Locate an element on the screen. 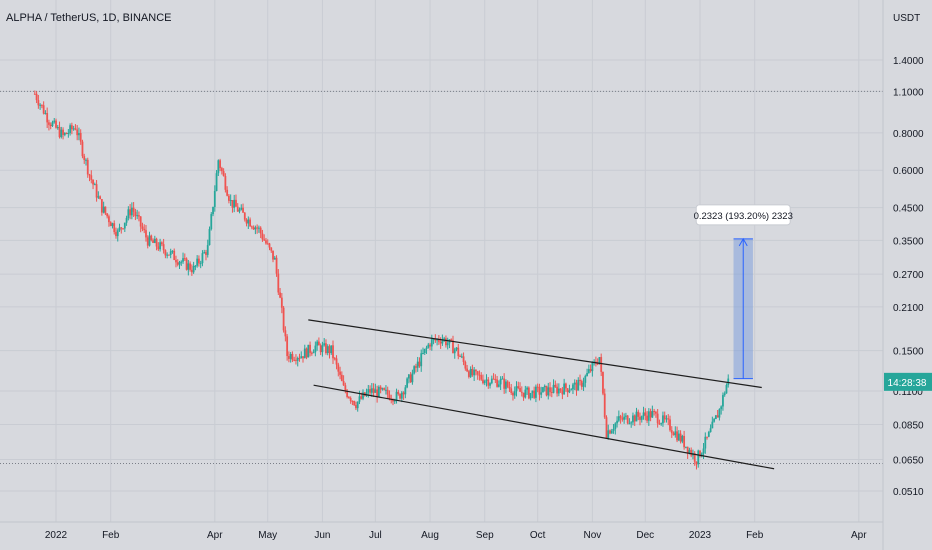  last-price-badge: 14:28:38 is located at coordinates (908, 381).